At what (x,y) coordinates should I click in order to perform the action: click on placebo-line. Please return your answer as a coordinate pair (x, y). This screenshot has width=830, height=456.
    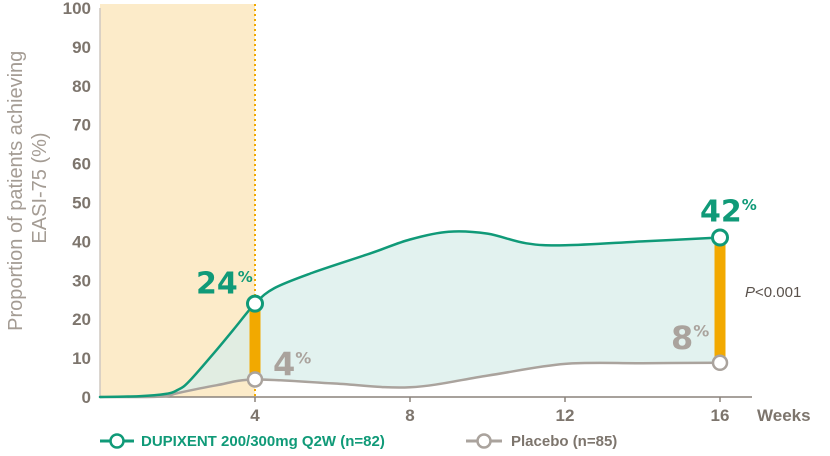
    Looking at the image, I should click on (410, 380).